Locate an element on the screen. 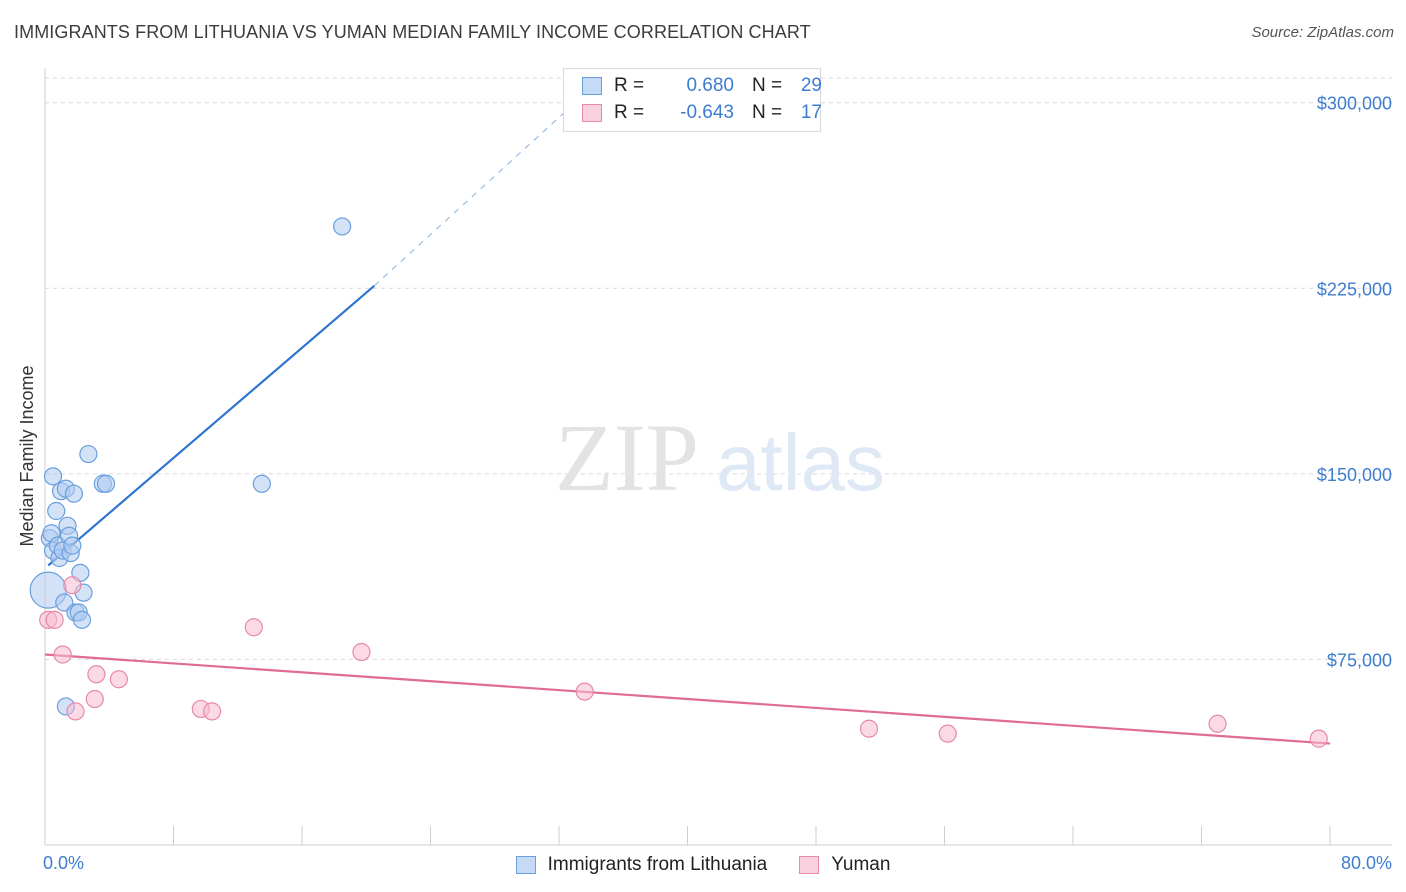  legend-row-yuman: R = -0.643 N = 17 is located at coordinates (702, 113).